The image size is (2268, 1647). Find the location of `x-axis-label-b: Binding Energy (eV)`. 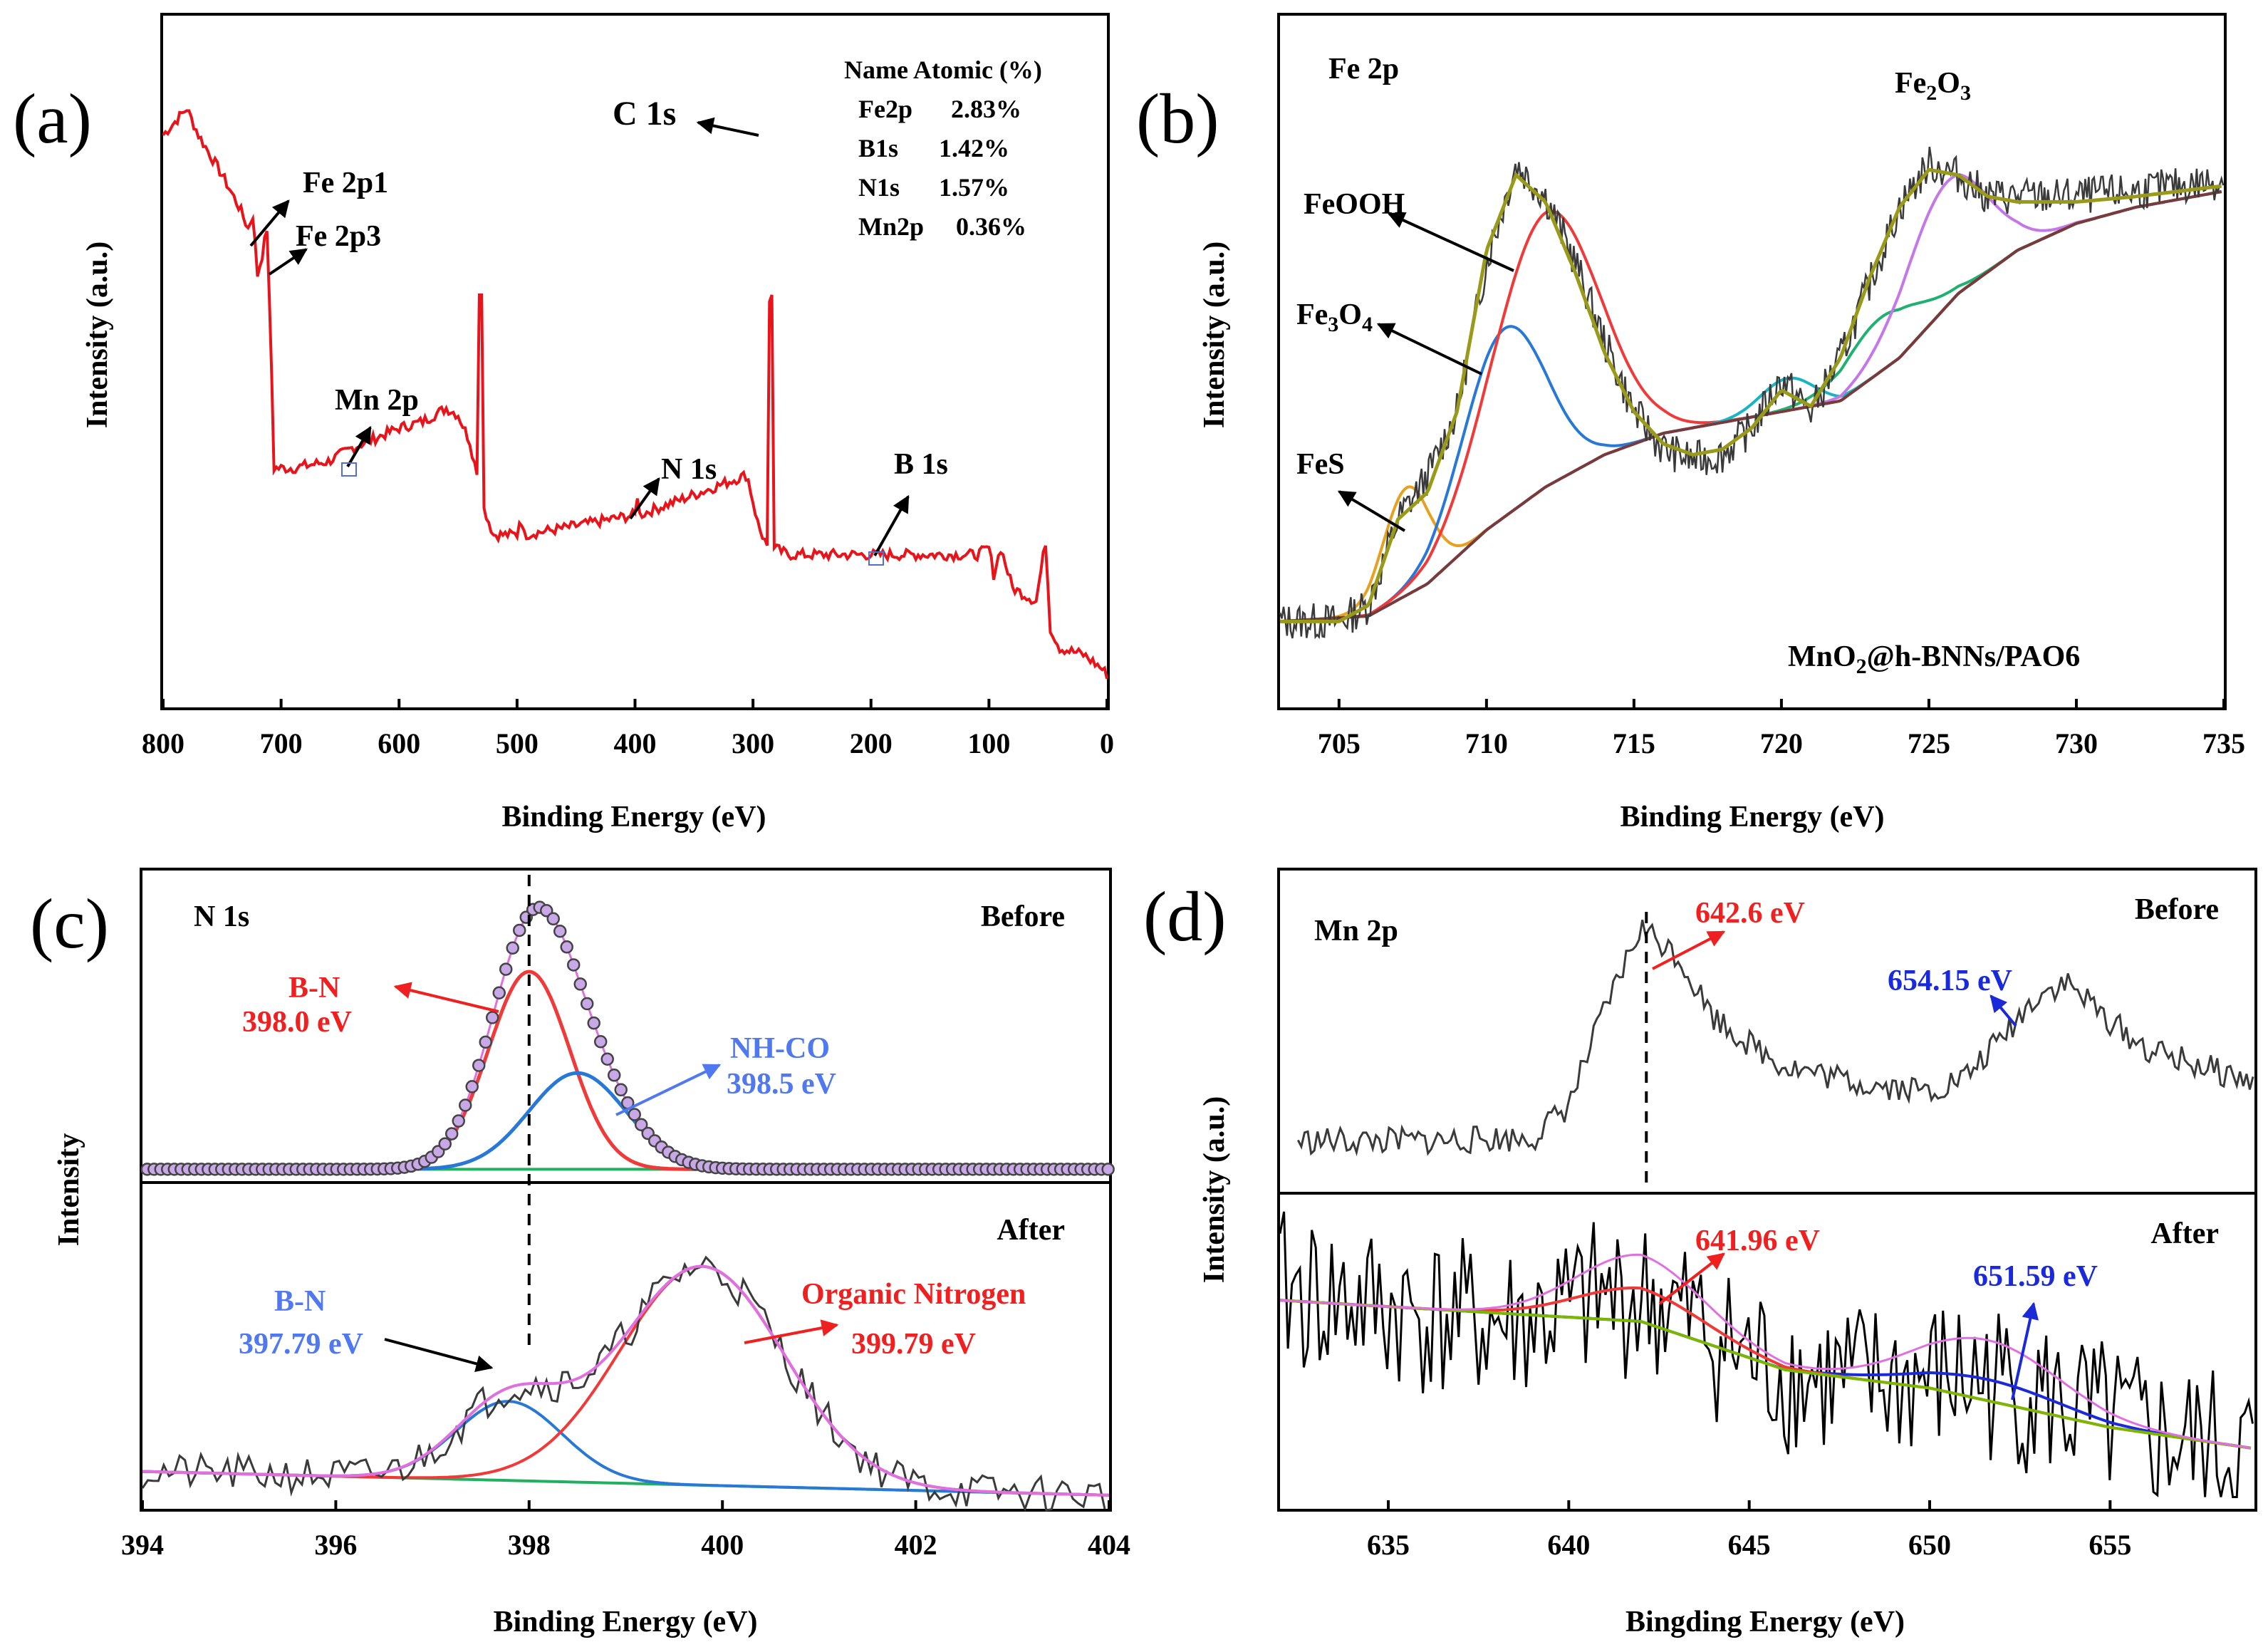

x-axis-label-b: Binding Energy (eV) is located at coordinates (1752, 817).